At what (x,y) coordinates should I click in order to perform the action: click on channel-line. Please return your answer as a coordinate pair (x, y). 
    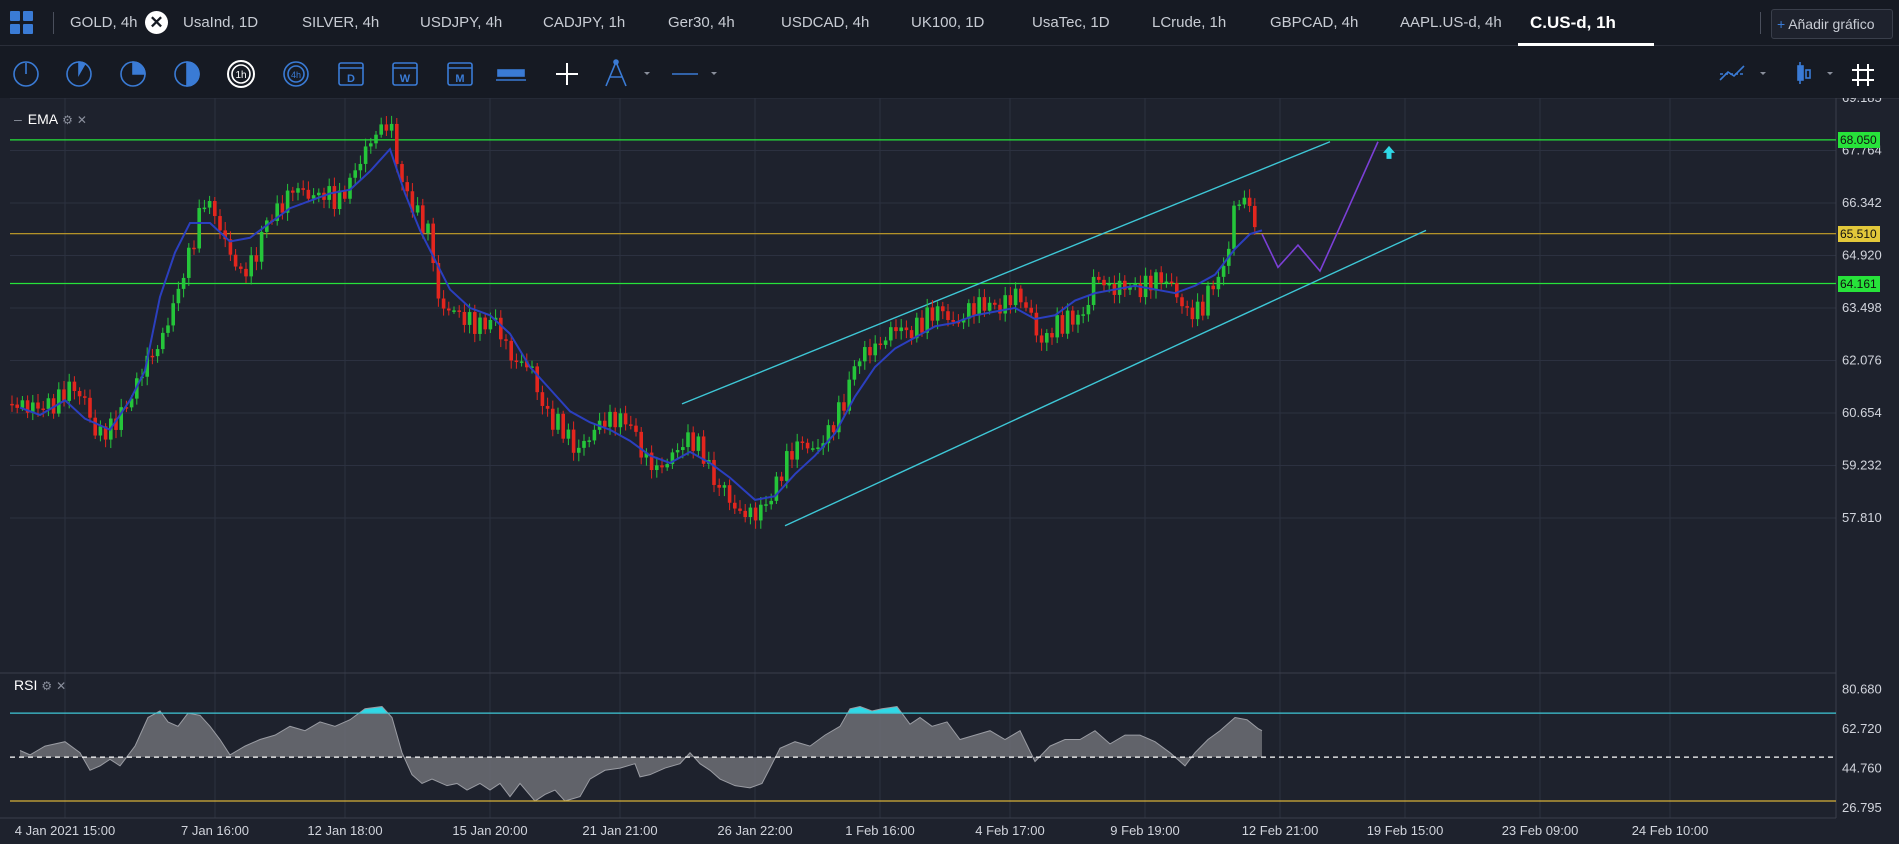
    Looking at the image, I should click on (1105, 378).